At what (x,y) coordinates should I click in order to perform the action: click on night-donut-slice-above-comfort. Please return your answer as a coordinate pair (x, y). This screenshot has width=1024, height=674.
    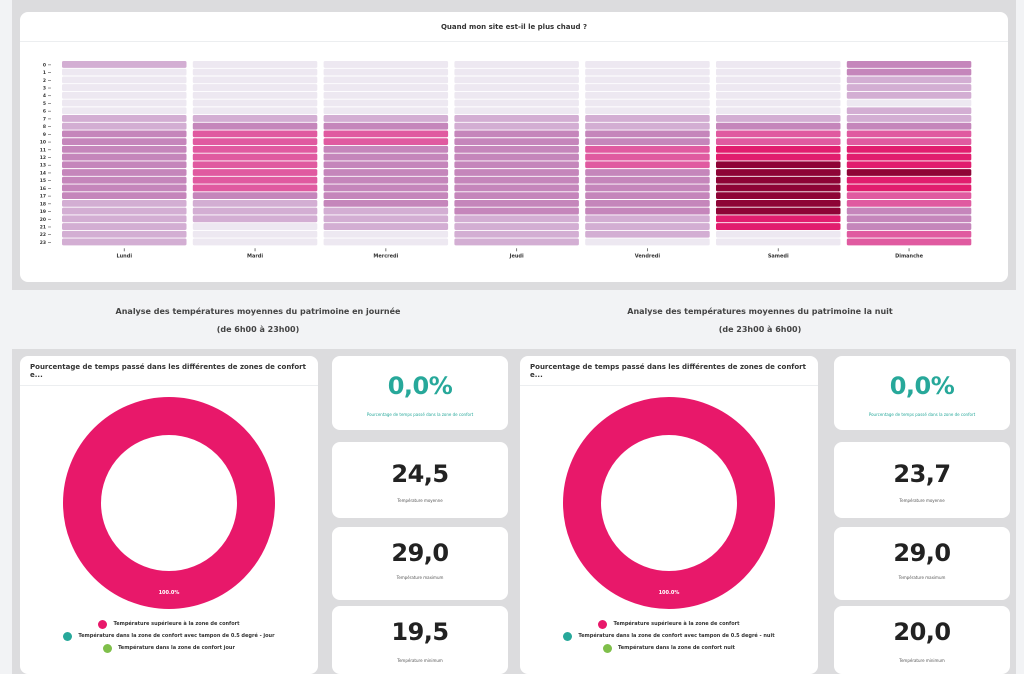
    Looking at the image, I should click on (669, 503).